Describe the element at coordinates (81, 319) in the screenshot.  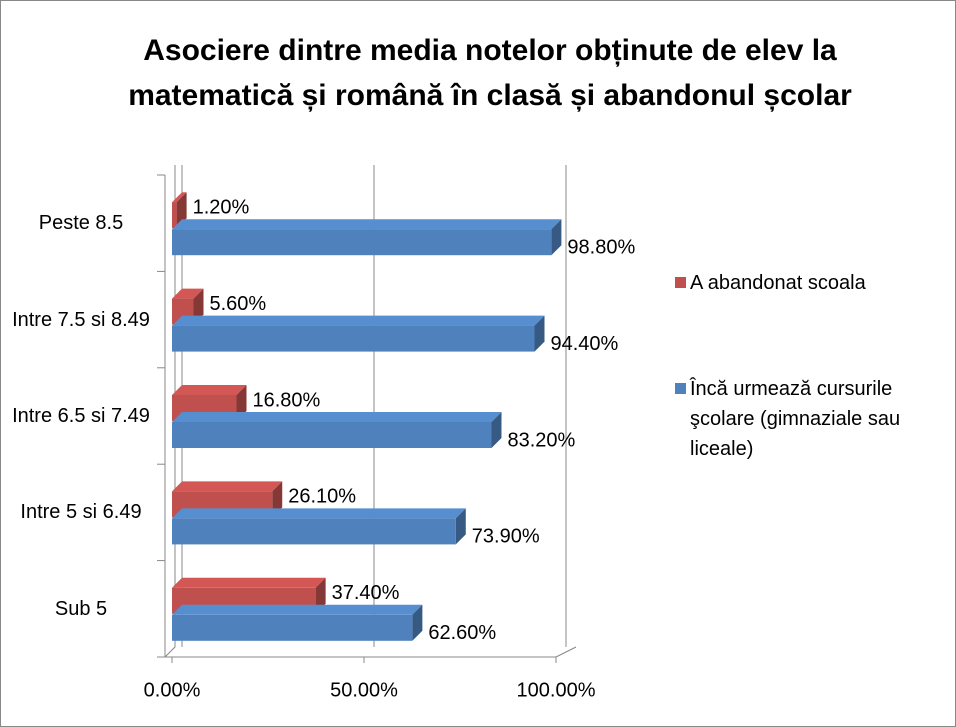
I see `y-tick-label: Intre 7.5 si 8.49` at that location.